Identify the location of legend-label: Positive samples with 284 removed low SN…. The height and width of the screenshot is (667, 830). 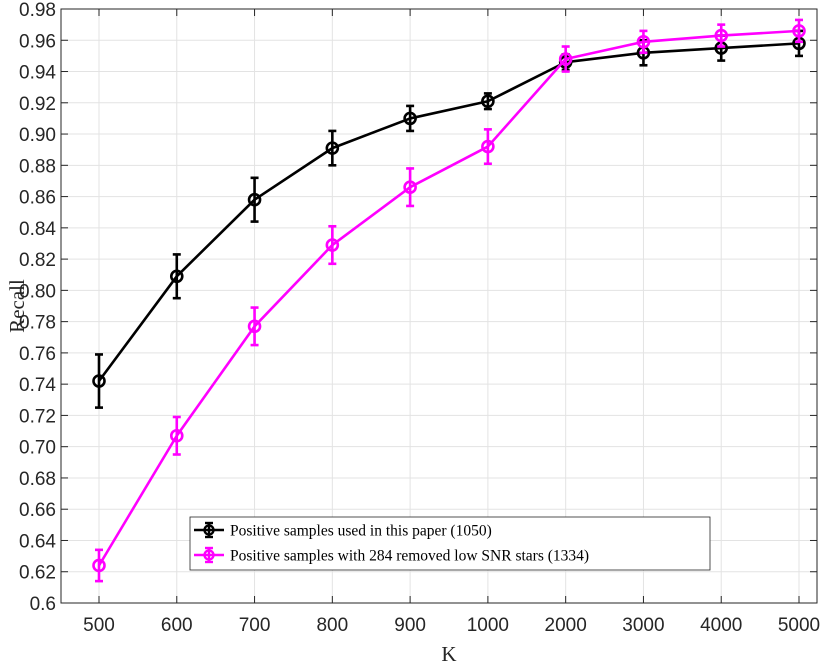
(409, 556).